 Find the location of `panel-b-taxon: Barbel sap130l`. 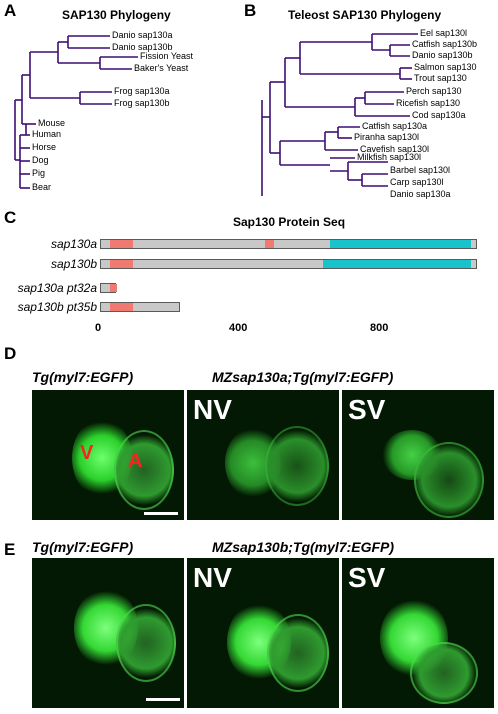

panel-b-taxon: Barbel sap130l is located at coordinates (420, 170).